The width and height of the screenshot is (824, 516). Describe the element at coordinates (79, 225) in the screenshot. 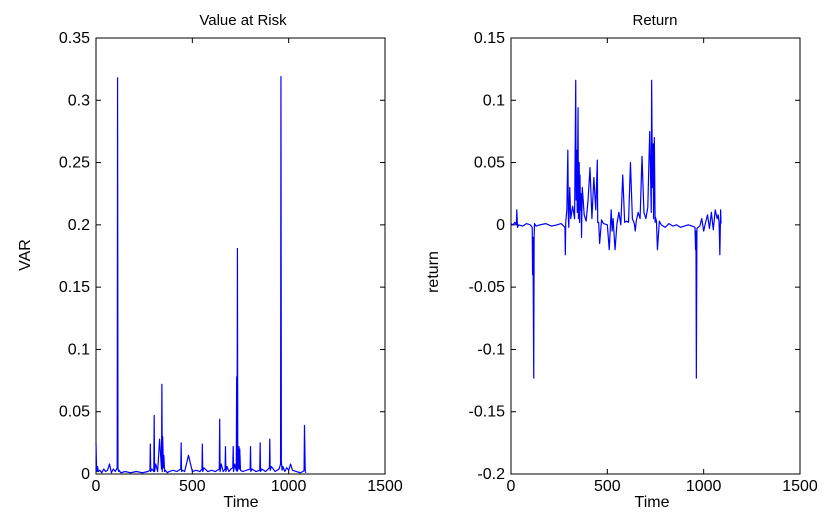

I see `var-y-tick-label: 0.2` at that location.